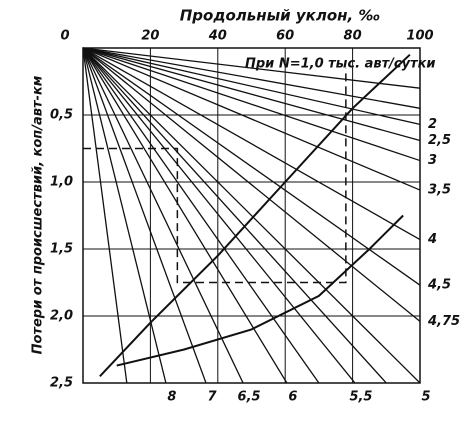 Image resolution: width=470 pixels, height=427 pixels. What do you see at coordinates (280, 16) in the screenshot?
I see `chart-title: Продольный уклон, ‰` at bounding box center [280, 16].